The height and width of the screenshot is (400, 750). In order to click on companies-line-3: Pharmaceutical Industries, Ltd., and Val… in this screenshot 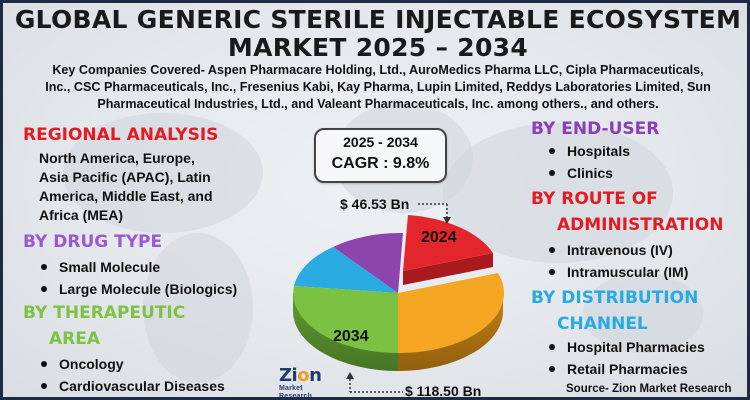, I will do `click(378, 104)`.